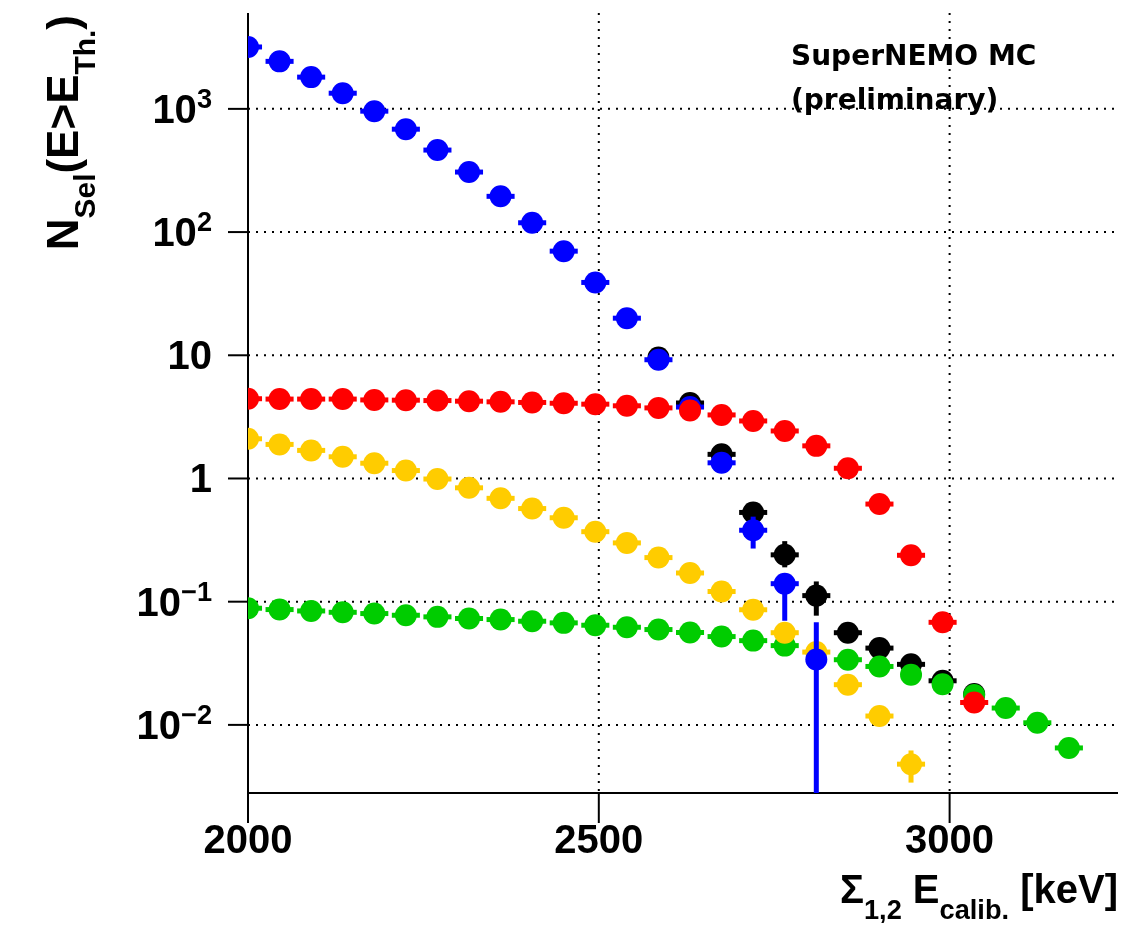 The height and width of the screenshot is (933, 1146). What do you see at coordinates (978, 896) in the screenshot?
I see `x-axis-title: Σ$_{1,2}$ E$_{calib.}$ [keV]` at bounding box center [978, 896].